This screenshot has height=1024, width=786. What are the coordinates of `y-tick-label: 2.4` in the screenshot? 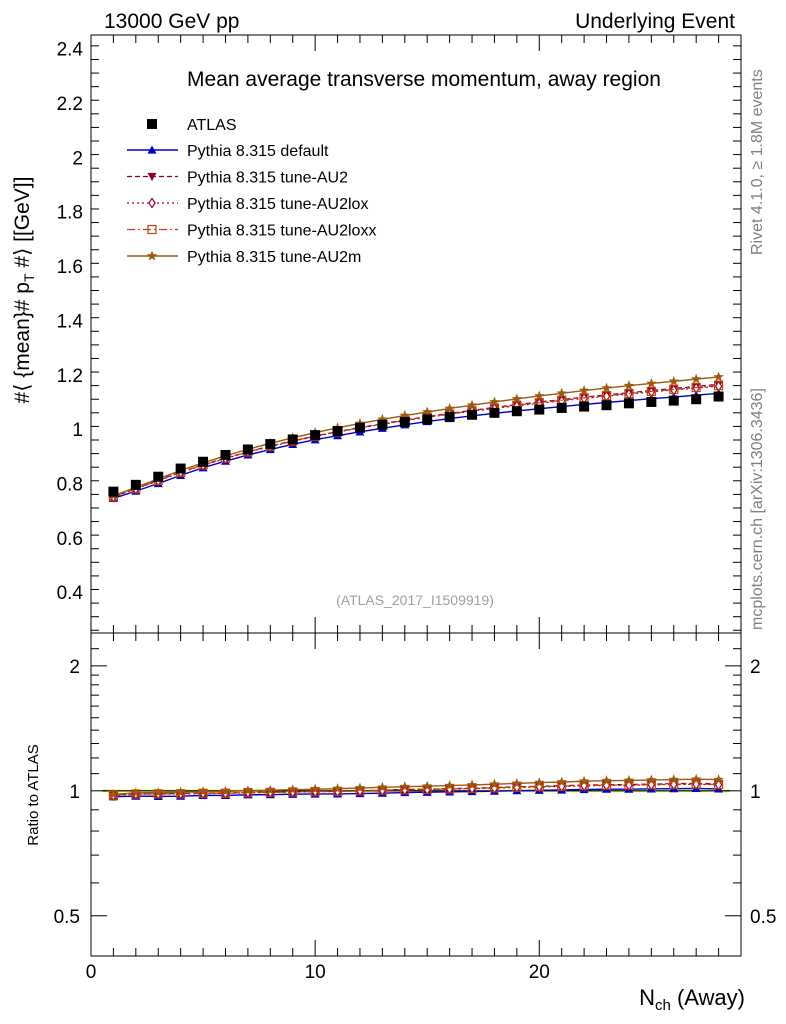 It's located at (70, 50).